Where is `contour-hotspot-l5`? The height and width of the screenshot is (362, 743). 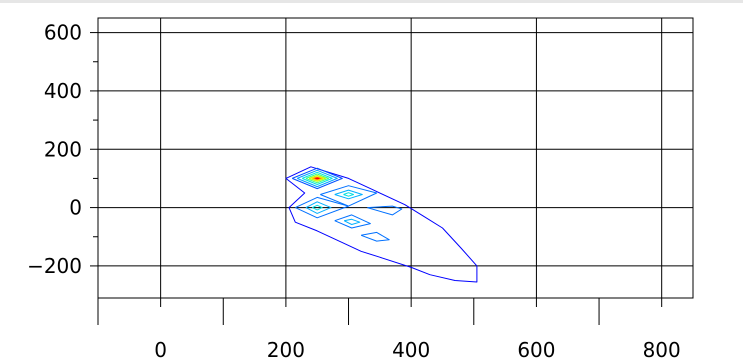
contour-hotspot-l5 is located at coordinates (317, 178).